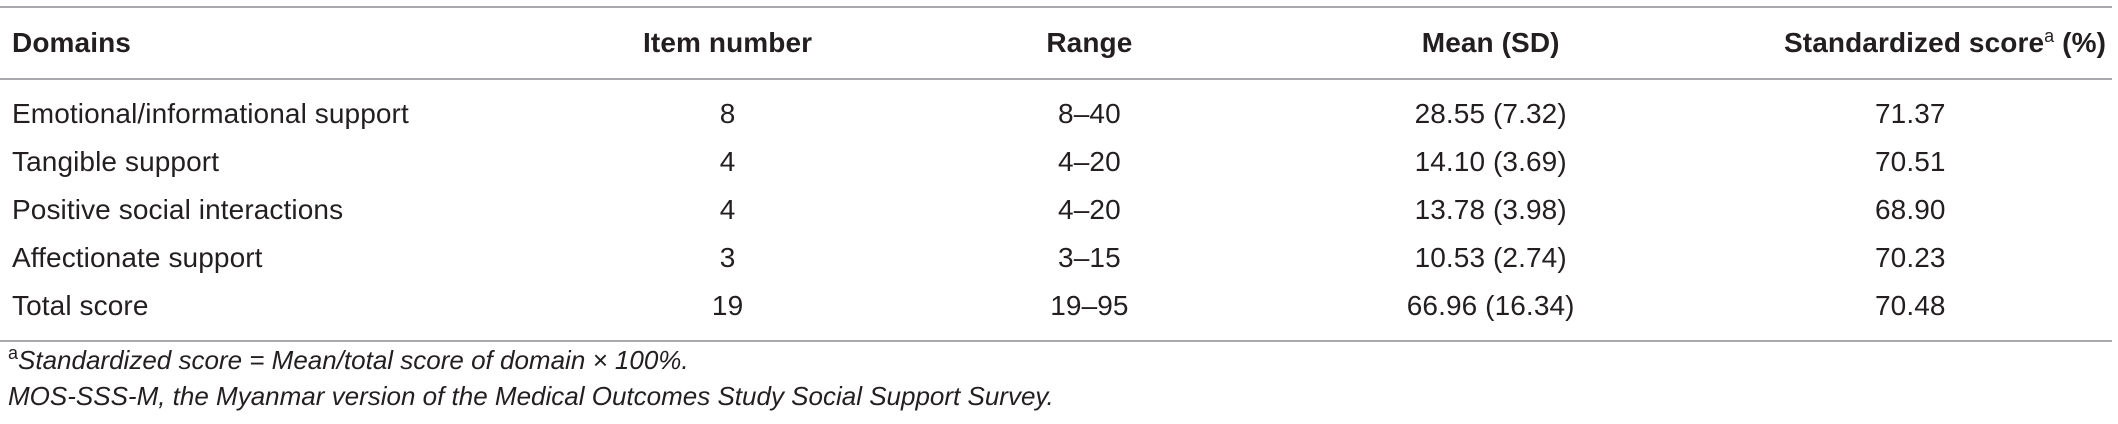  Describe the element at coordinates (2080, 42) in the screenshot. I see `header-standardized-unit: (%)` at that location.